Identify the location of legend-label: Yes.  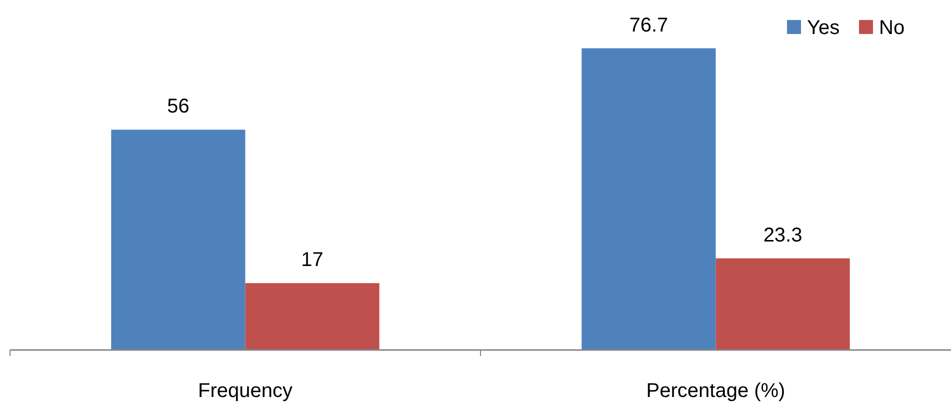
(823, 28).